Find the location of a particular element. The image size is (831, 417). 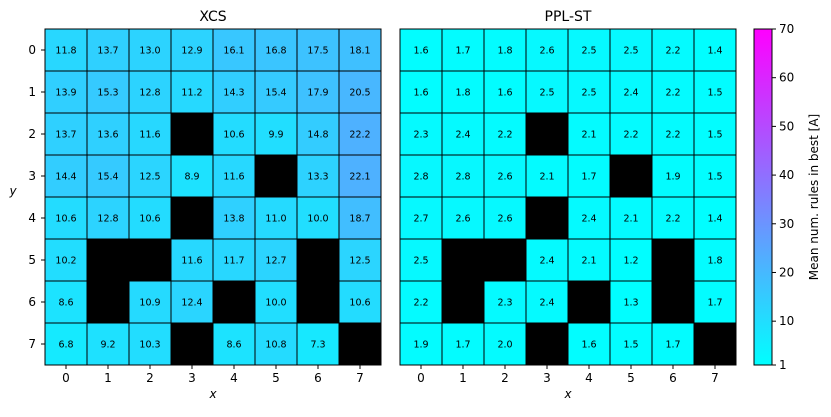

cell-value-label: 10.2 is located at coordinates (65, 261).